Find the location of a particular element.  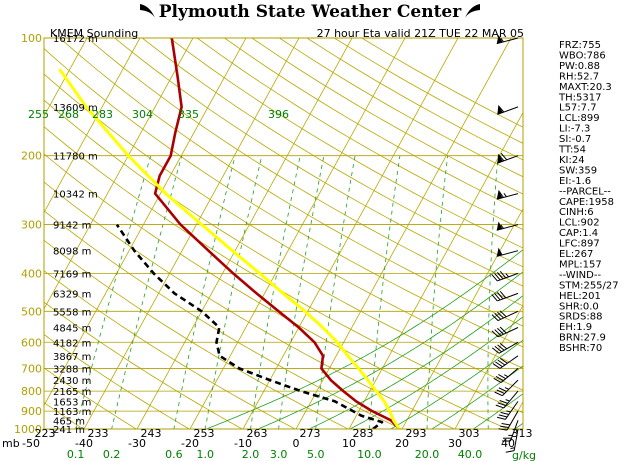

pressure-label: 400 is located at coordinates (31, 273).